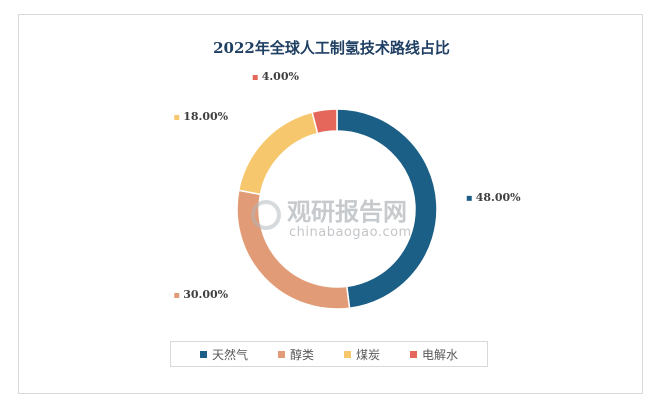  Describe the element at coordinates (266, 215) in the screenshot. I see `watermark-logo-icon` at that location.